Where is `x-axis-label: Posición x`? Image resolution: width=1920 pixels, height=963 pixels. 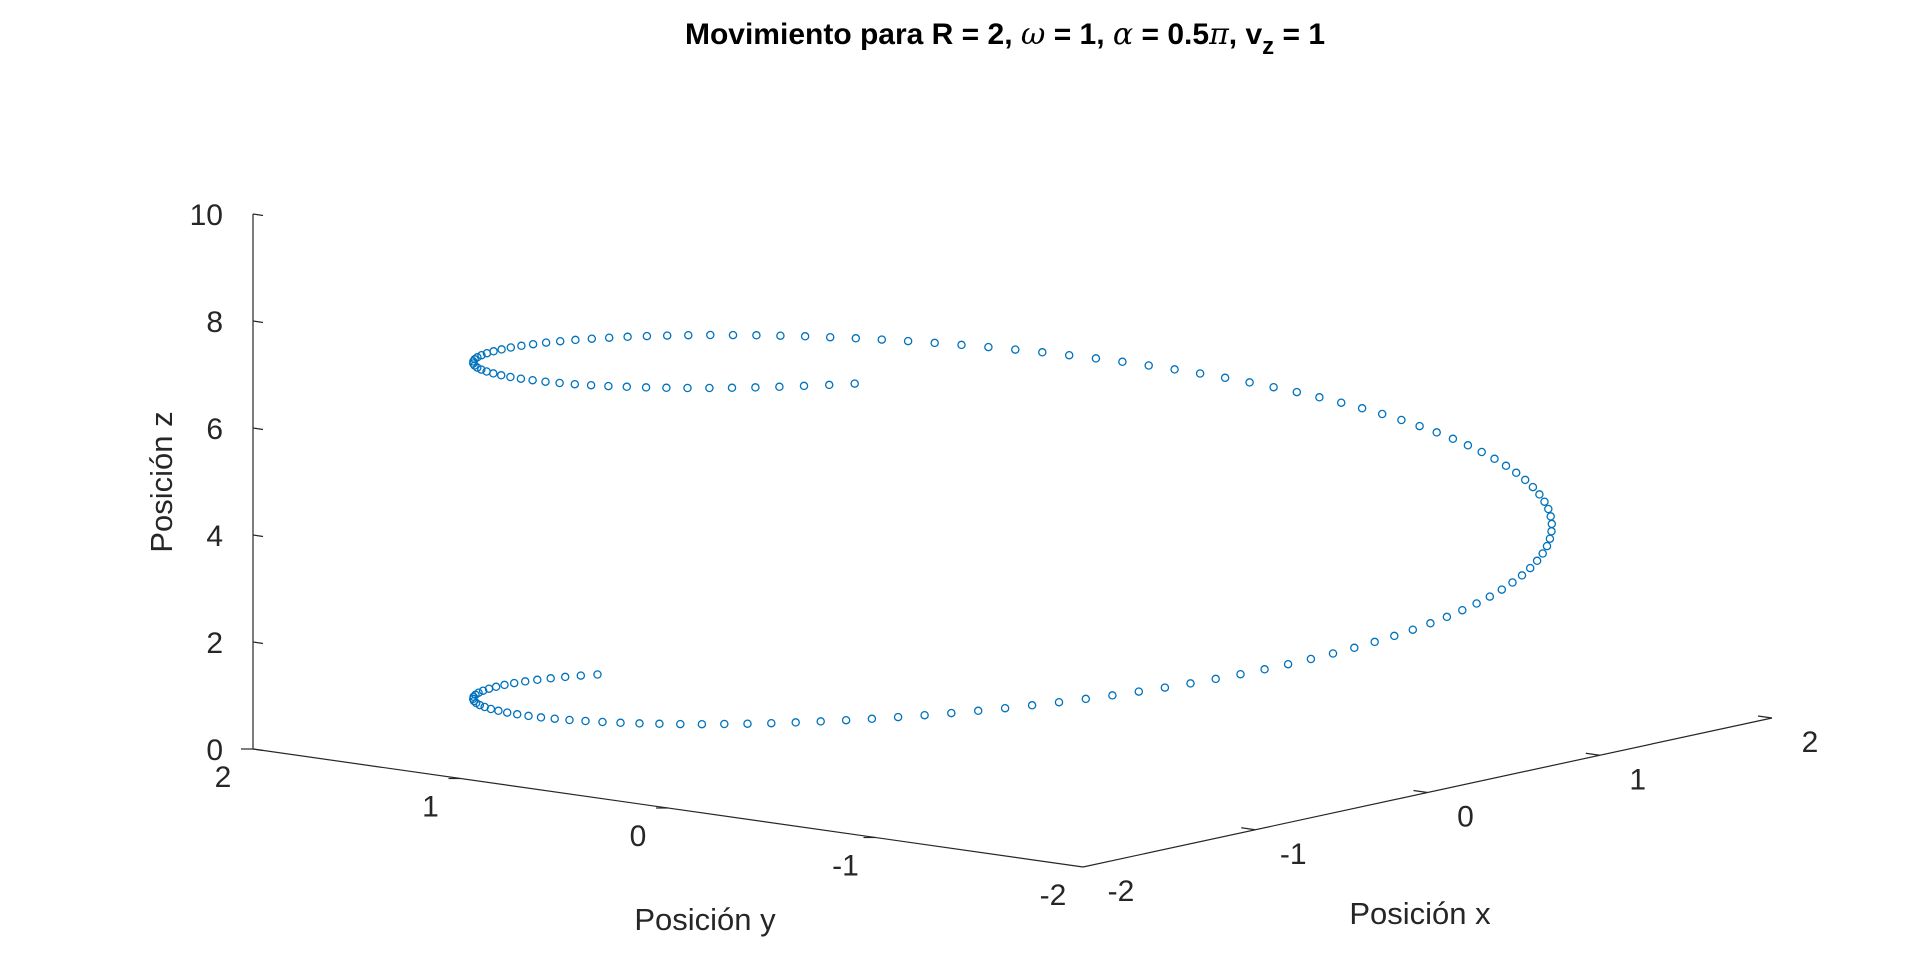
x-axis-label: Posición x is located at coordinates (1420, 913).